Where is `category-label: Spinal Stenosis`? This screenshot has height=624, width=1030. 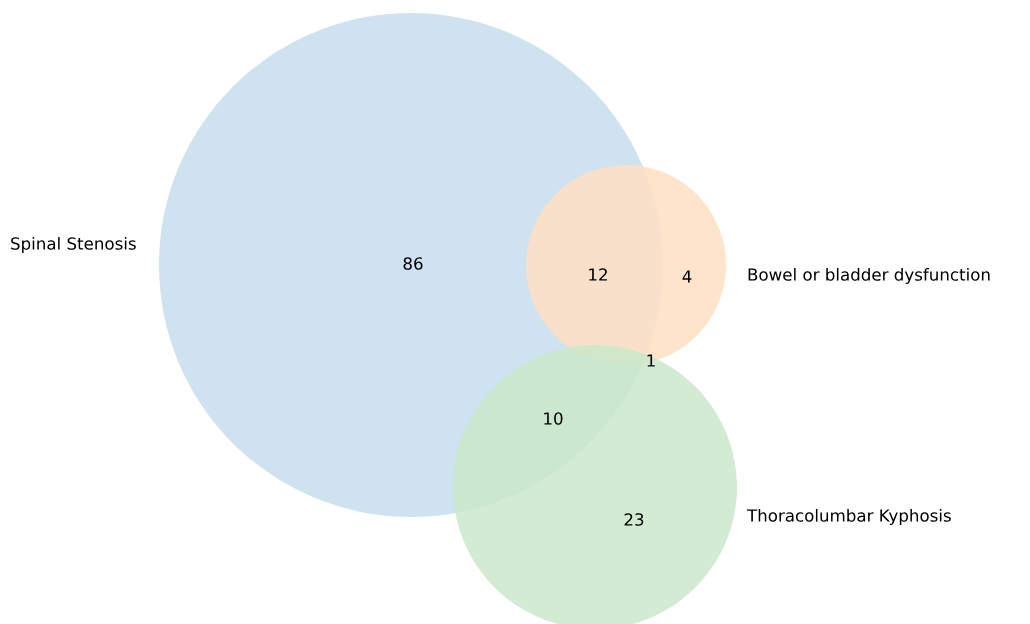
category-label: Spinal Stenosis is located at coordinates (73, 245).